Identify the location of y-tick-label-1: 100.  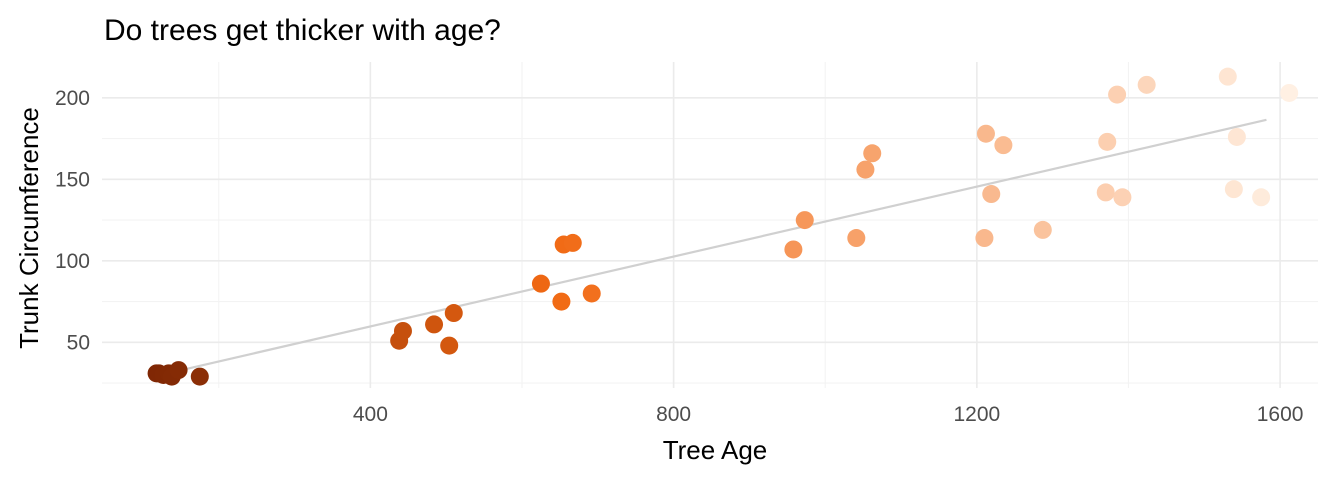
(72, 261).